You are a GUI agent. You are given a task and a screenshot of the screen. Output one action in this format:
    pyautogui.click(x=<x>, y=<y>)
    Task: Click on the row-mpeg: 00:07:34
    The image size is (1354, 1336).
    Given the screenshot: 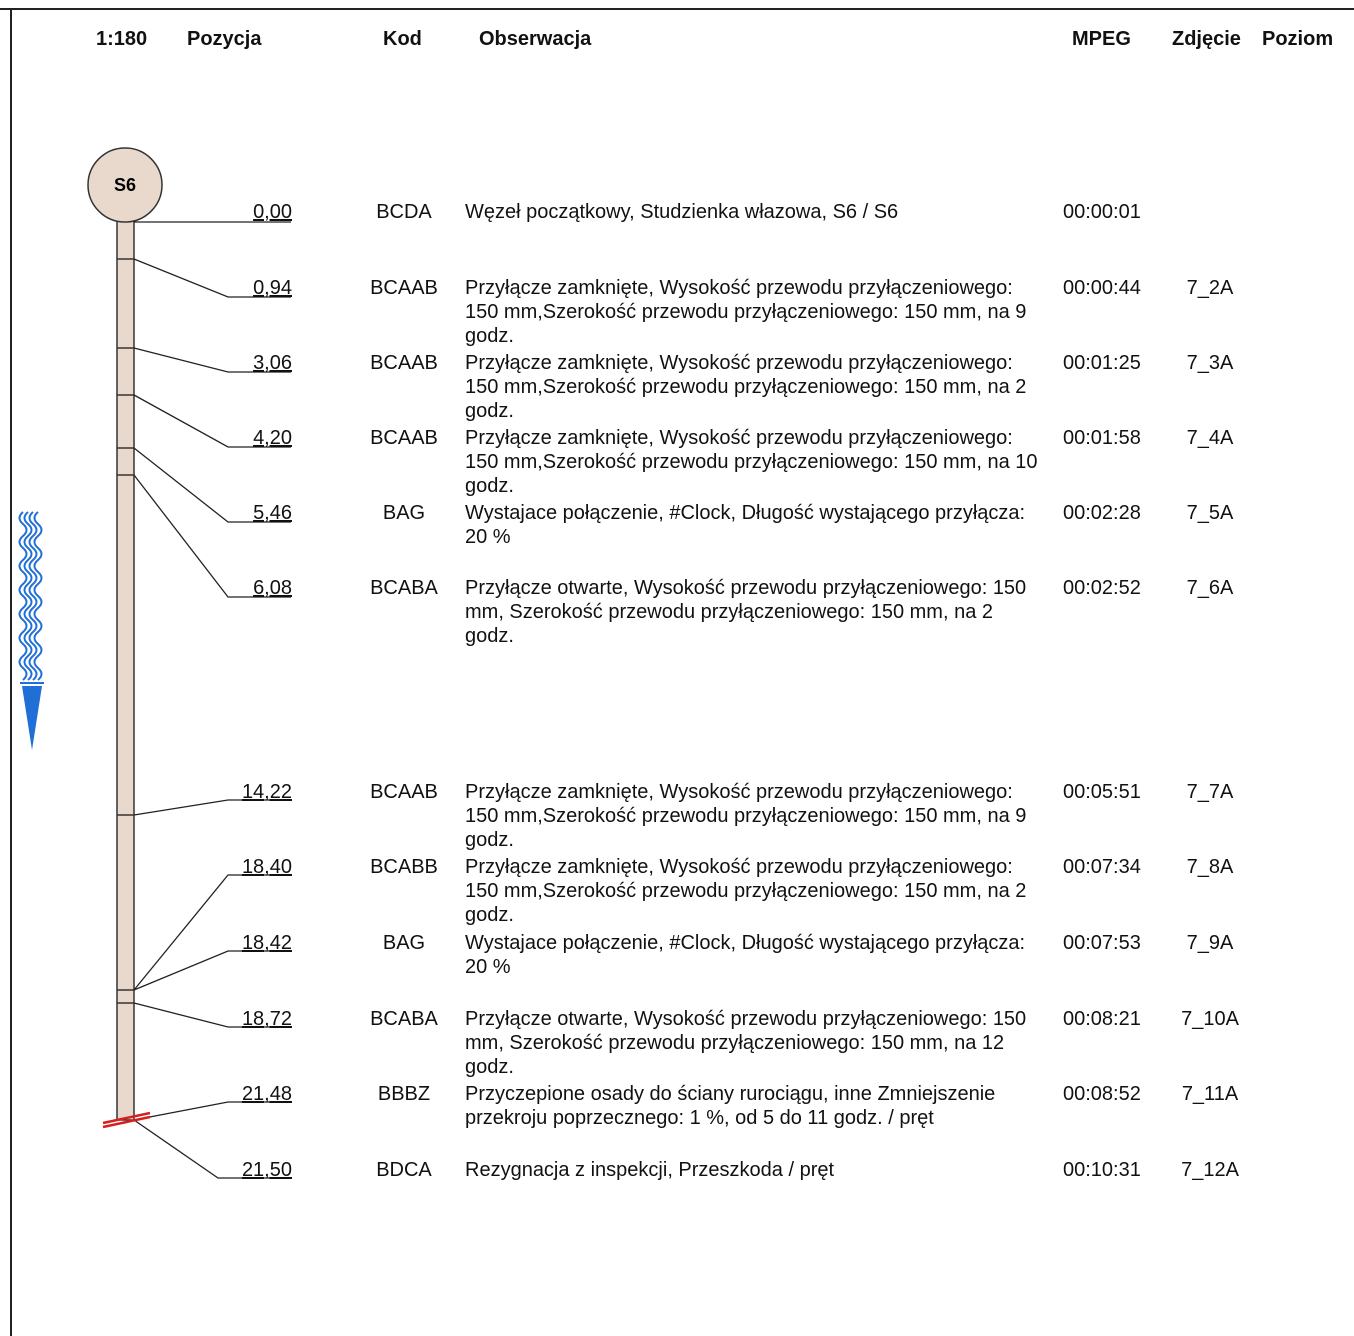 What is the action you would take?
    pyautogui.click(x=1102, y=867)
    